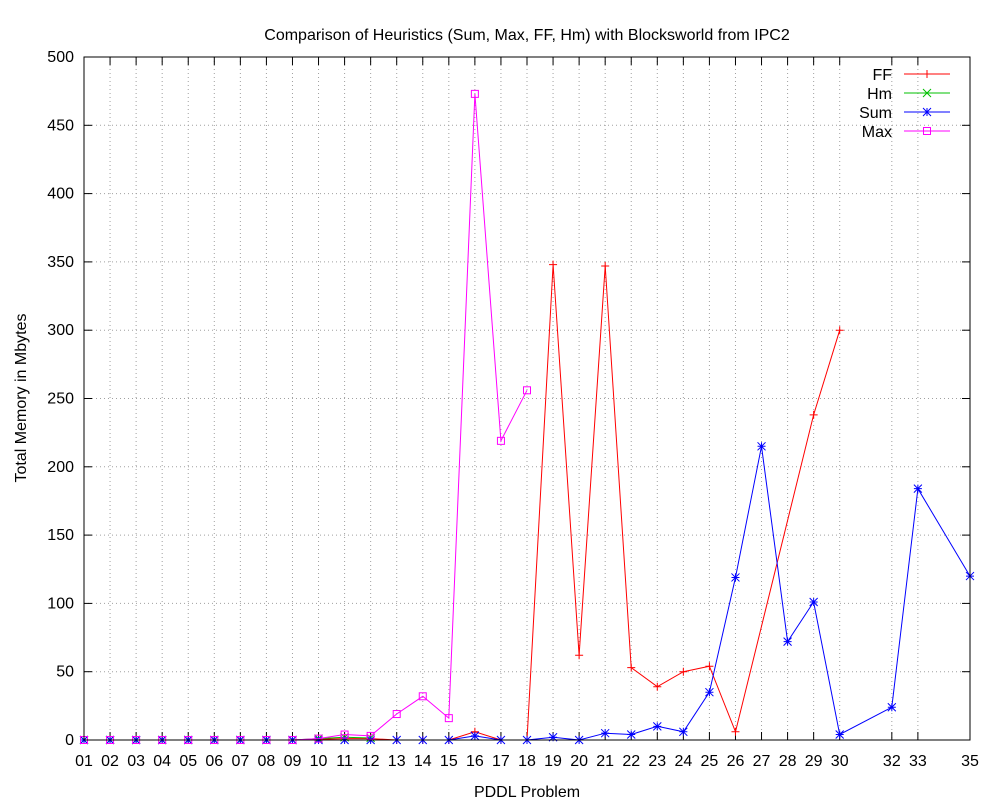  I want to click on x-tick-label: 15, so click(449, 761).